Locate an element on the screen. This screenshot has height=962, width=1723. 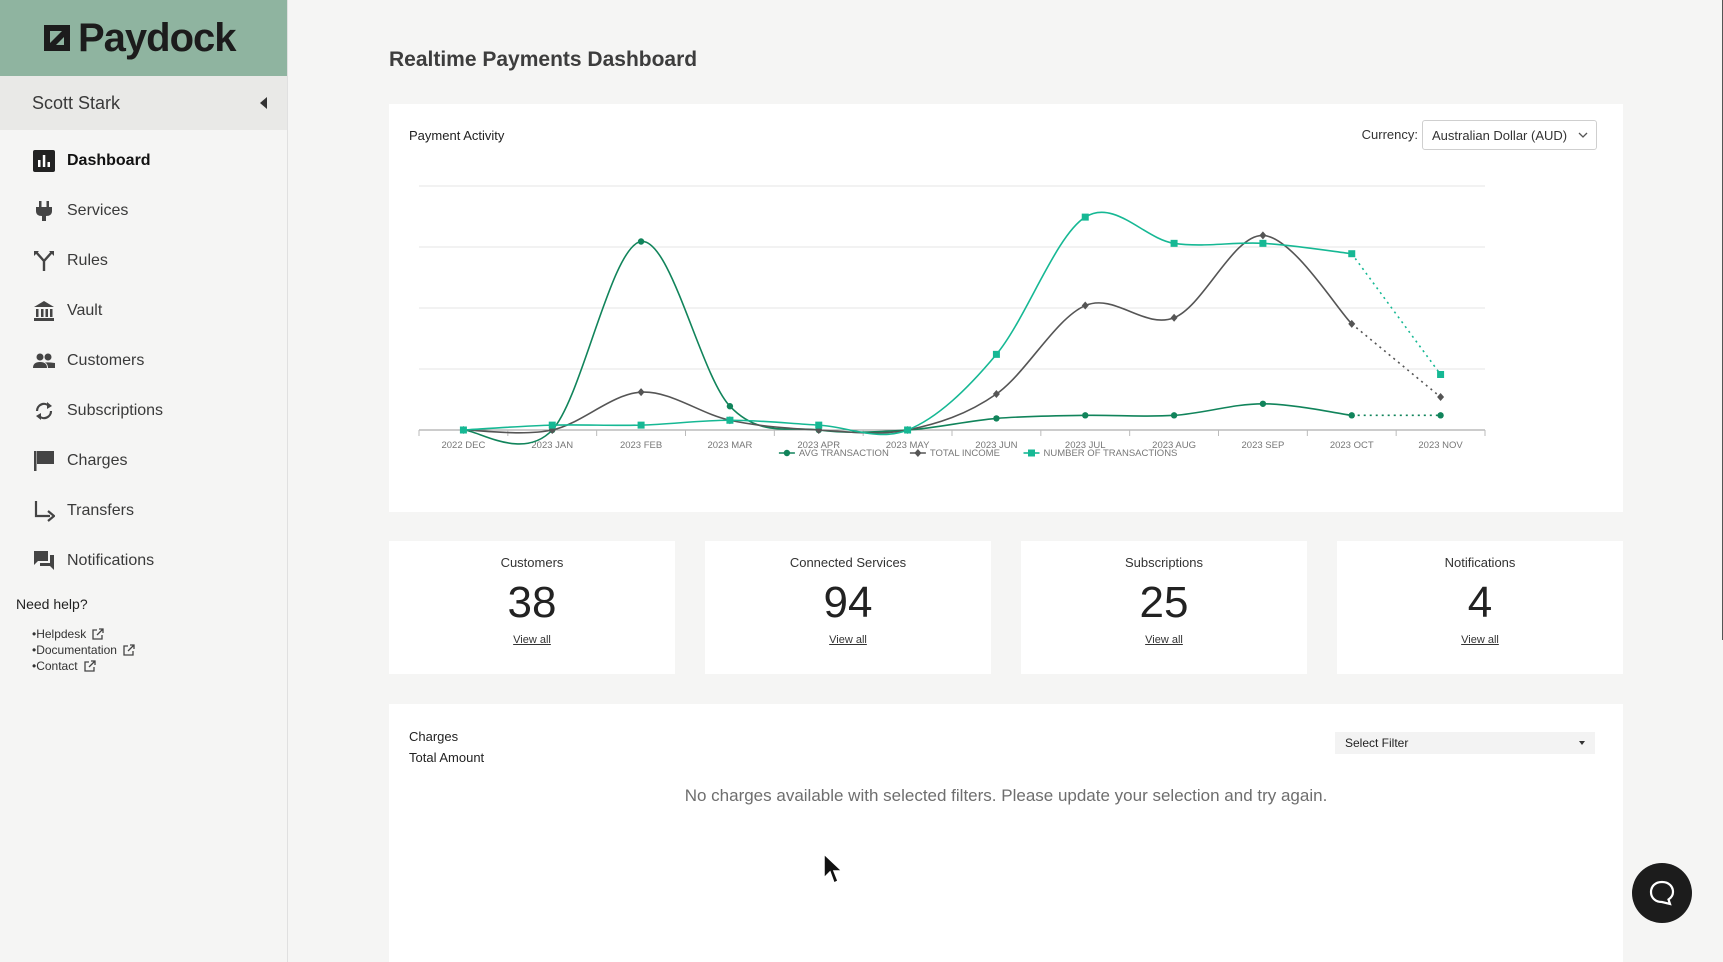
x-tick-label: 2023 MAR is located at coordinates (729, 445).